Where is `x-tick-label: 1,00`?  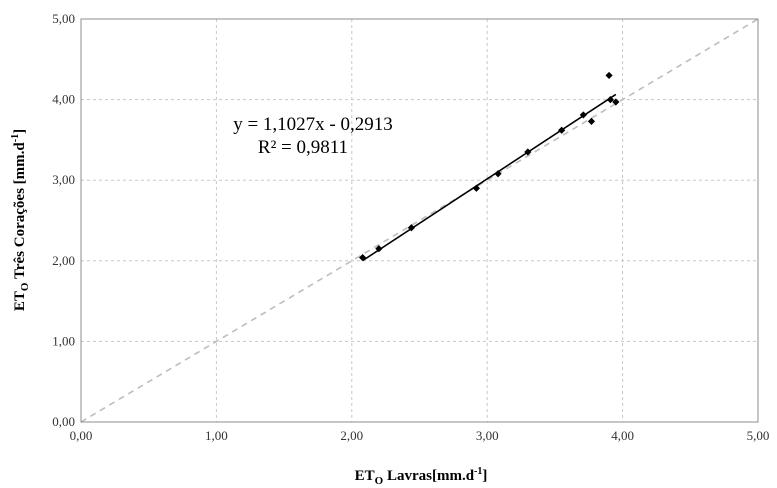 x-tick-label: 1,00 is located at coordinates (216, 435).